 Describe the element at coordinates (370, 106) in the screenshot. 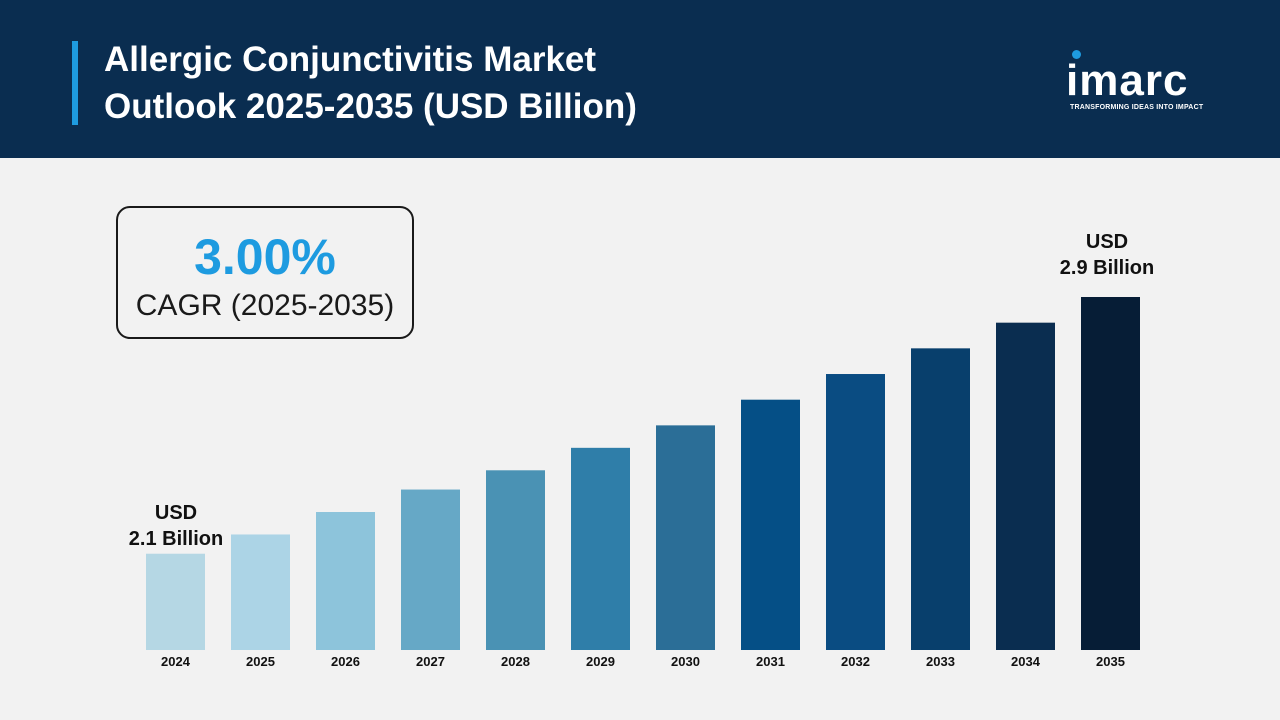

I see `title-line-2: Outlook 2025-2035 (USD Billion)` at that location.